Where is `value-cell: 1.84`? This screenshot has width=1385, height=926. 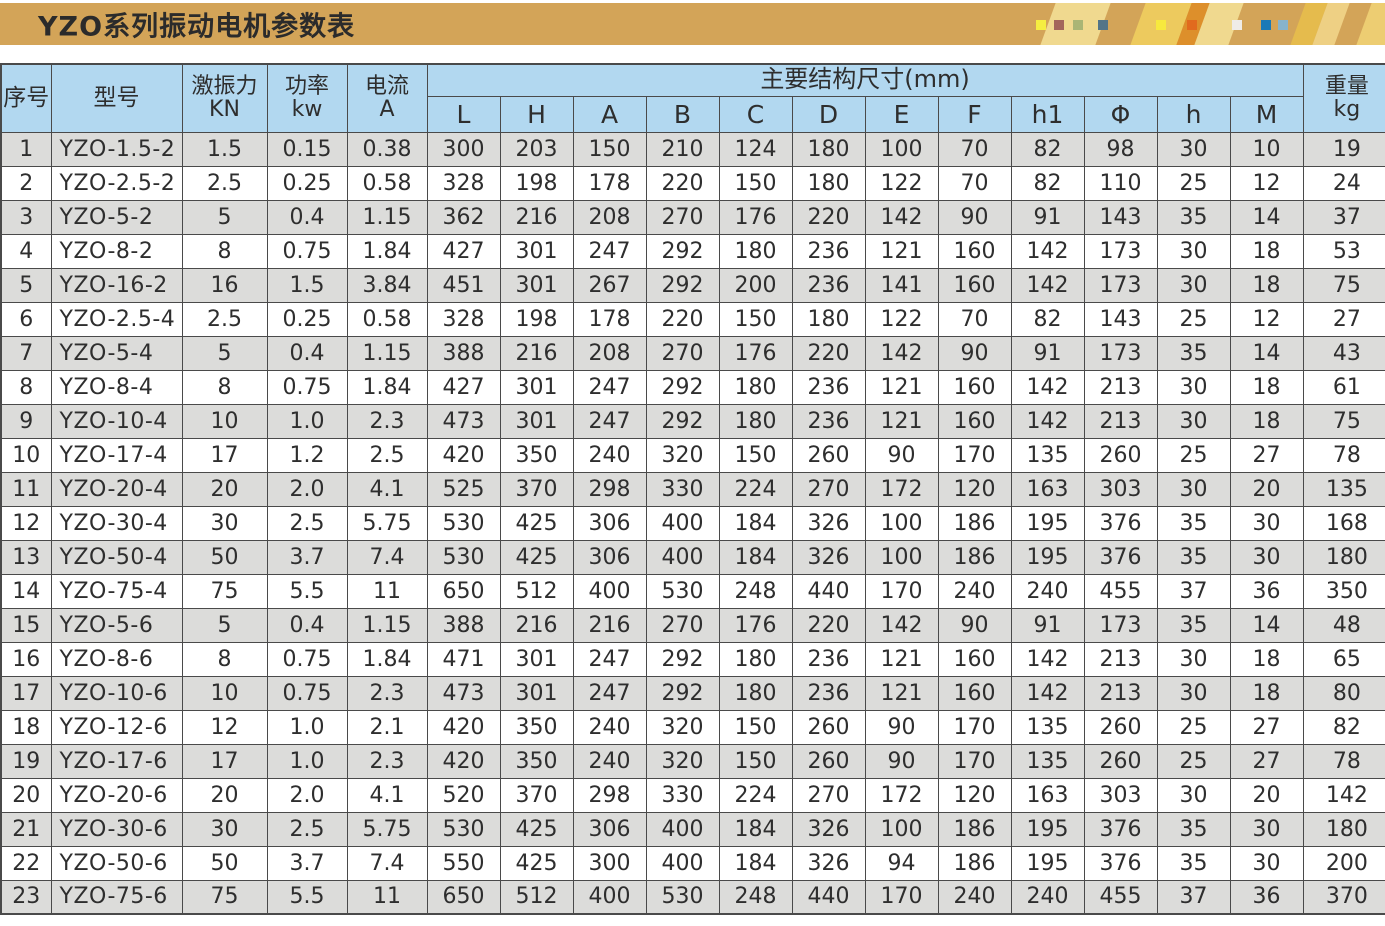 value-cell: 1.84 is located at coordinates (387, 387).